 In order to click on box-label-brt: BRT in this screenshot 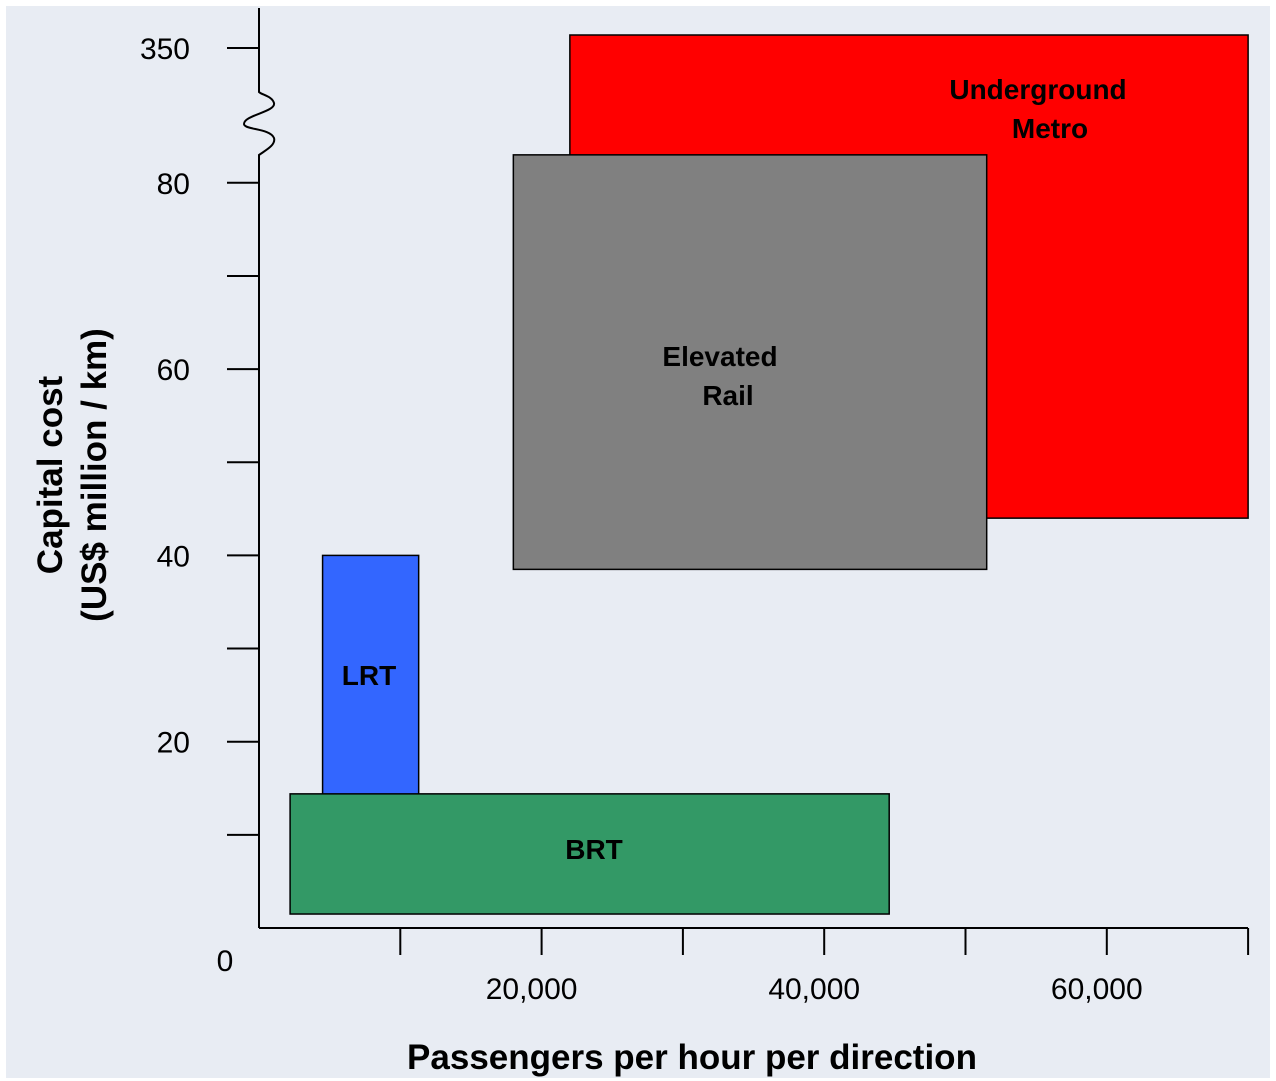, I will do `click(594, 849)`.